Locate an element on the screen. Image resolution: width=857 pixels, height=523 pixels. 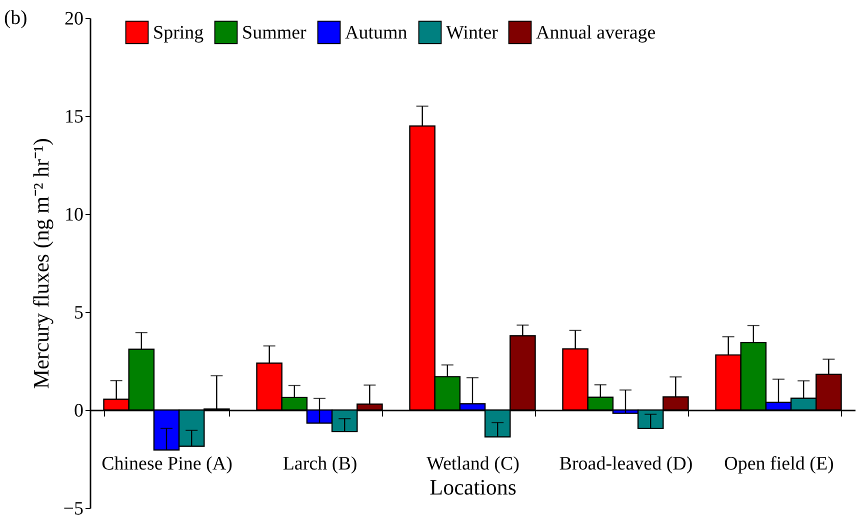
x-tick-label: Chinese Pine (A) is located at coordinates (167, 464).